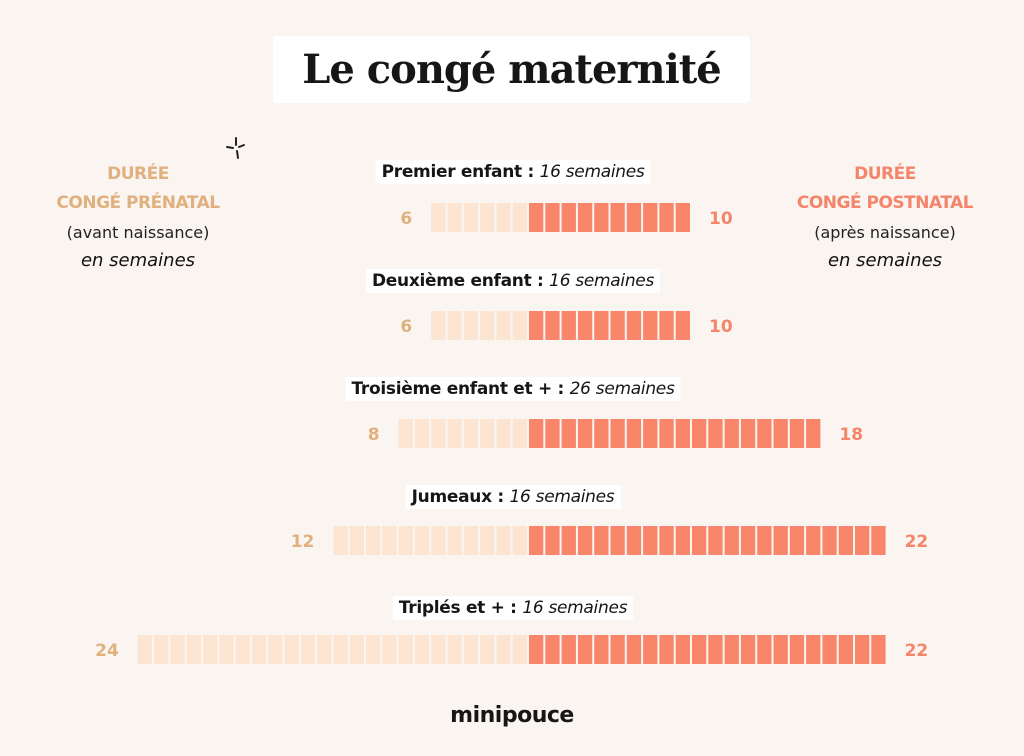 Image resolution: width=1024 pixels, height=756 pixels. What do you see at coordinates (460, 172) in the screenshot?
I see `category-name: Premier enfant :` at bounding box center [460, 172].